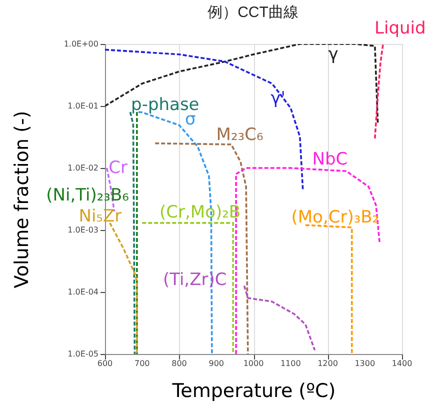  Describe the element at coordinates (253, 363) in the screenshot. I see `x-tick-label: 1000` at that location.